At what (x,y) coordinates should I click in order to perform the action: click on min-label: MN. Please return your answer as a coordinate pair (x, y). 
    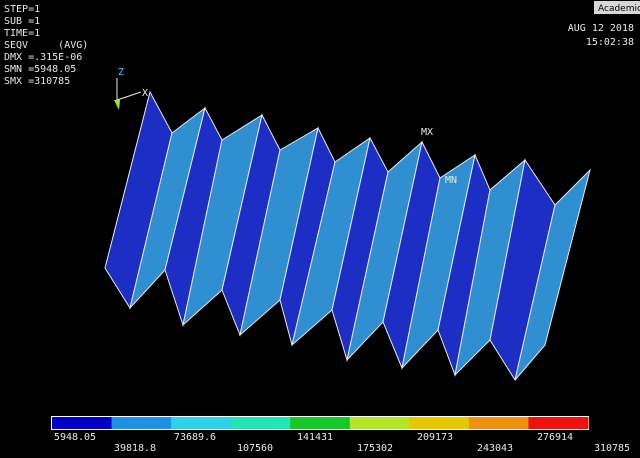
    Looking at the image, I should click on (451, 180).